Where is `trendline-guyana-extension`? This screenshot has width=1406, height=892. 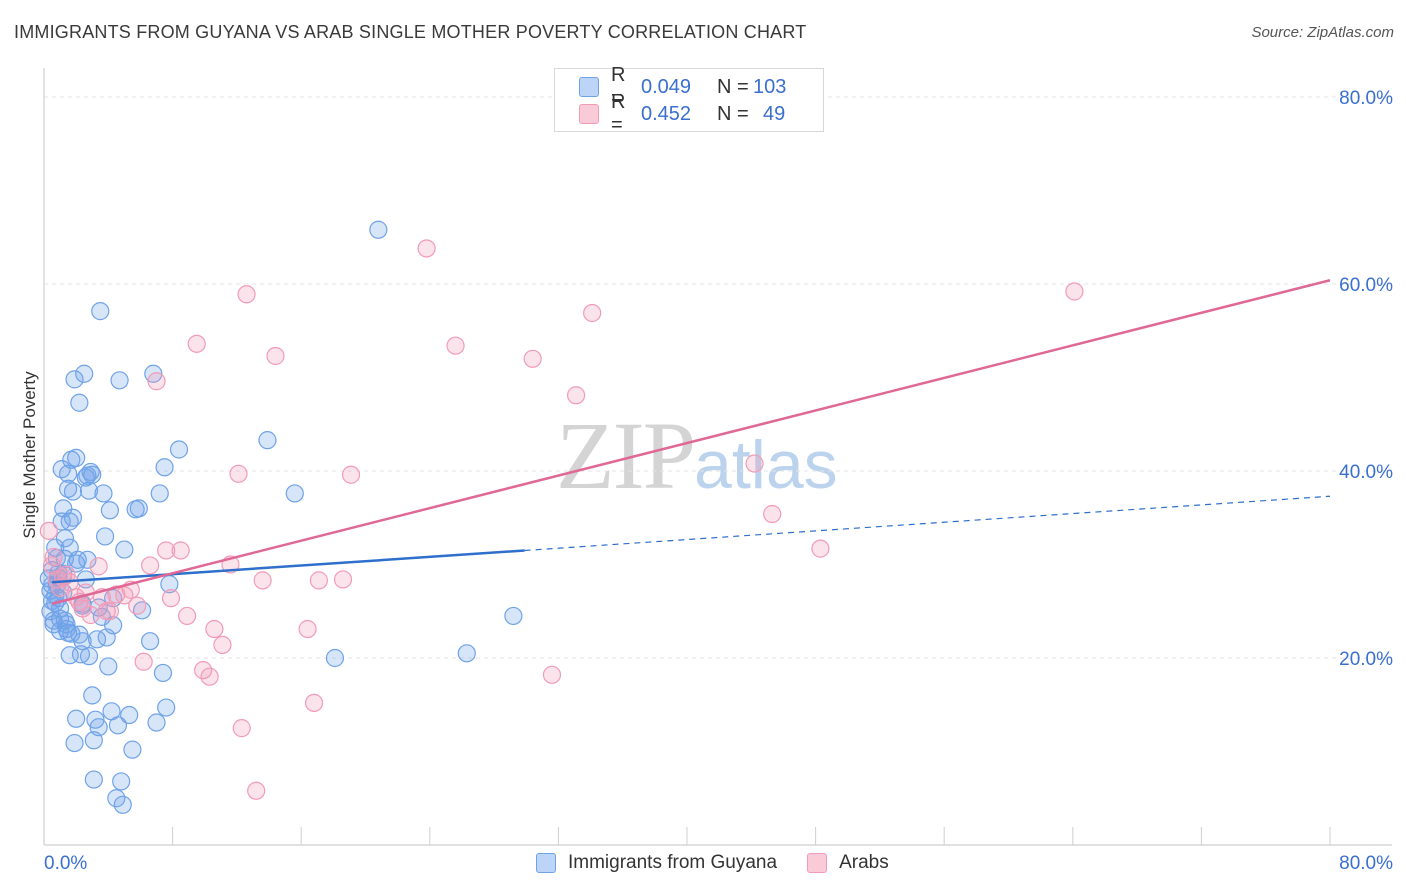
trendline-guyana-extension is located at coordinates (927, 523).